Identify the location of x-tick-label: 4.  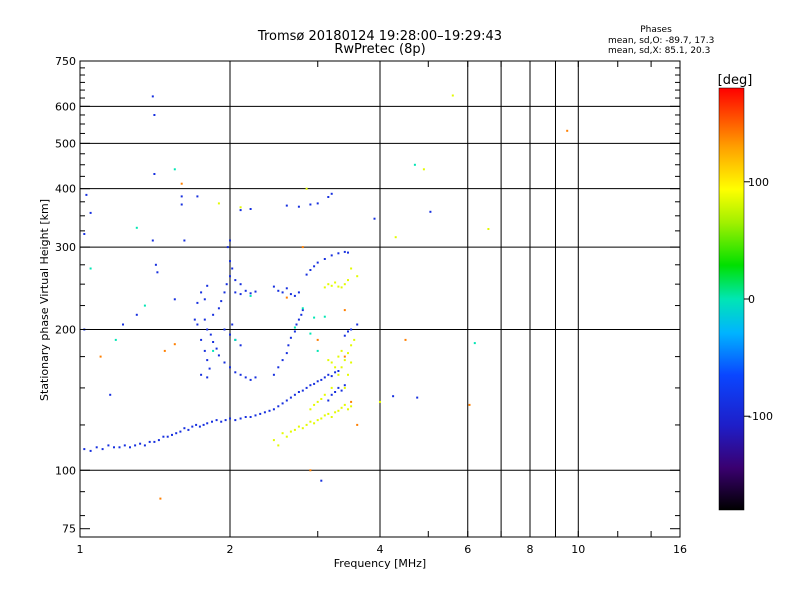
(380, 549).